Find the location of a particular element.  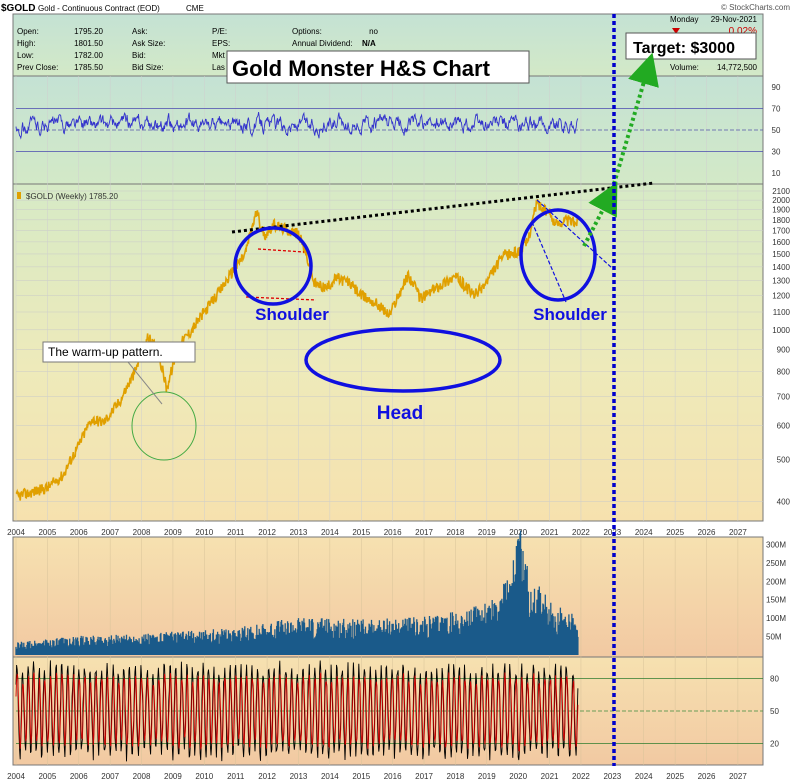

stoch-fast-line is located at coordinates (297, 711).